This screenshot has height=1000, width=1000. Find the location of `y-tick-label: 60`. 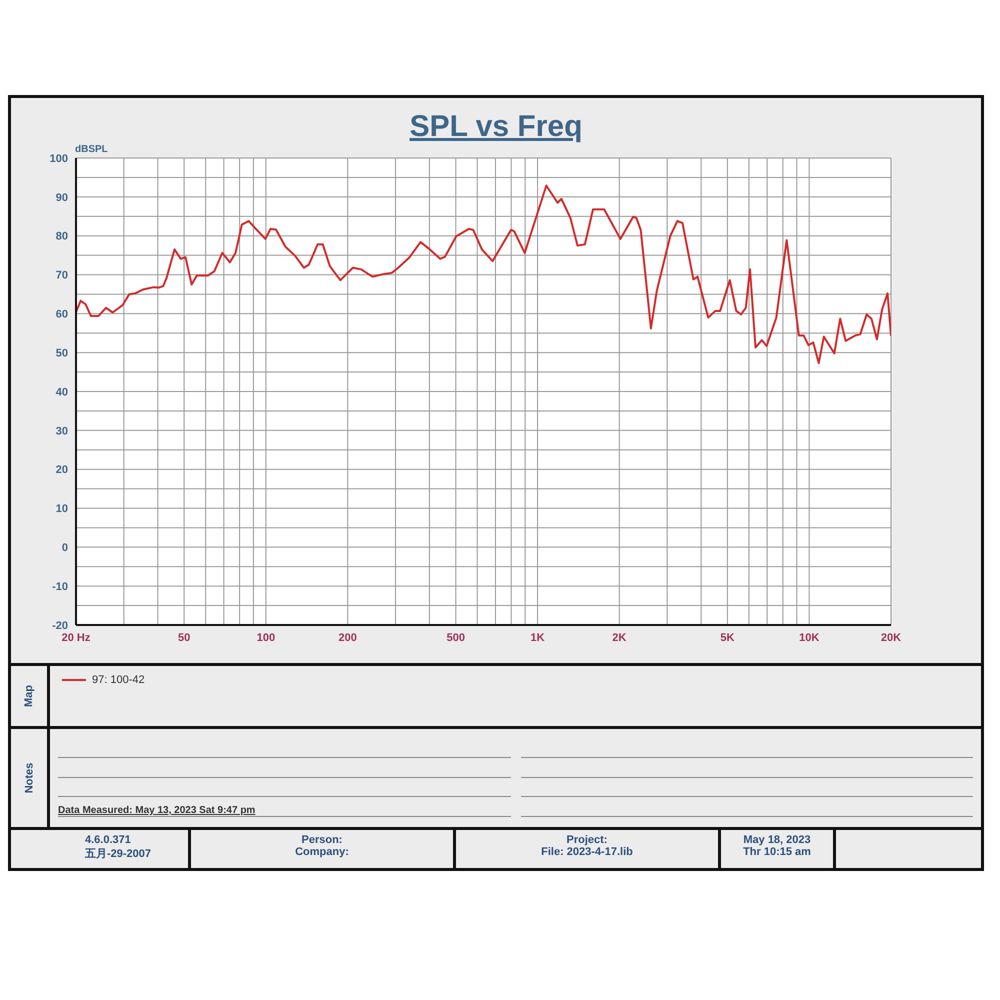

y-tick-label: 60 is located at coordinates (62, 314).